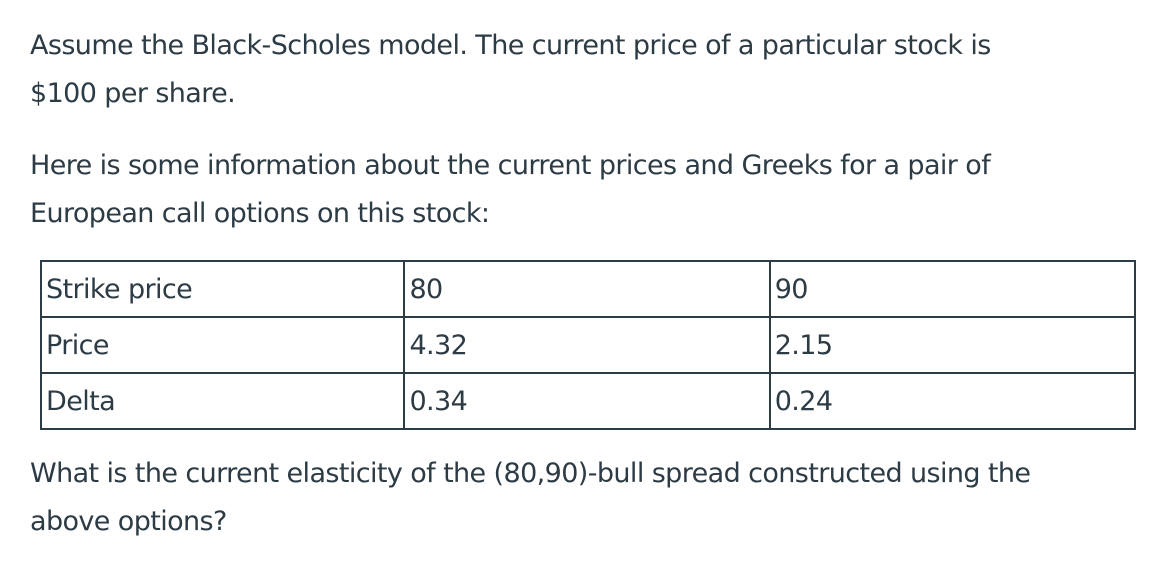 The width and height of the screenshot is (1150, 566). Describe the element at coordinates (133, 93) in the screenshot. I see `intro-line-2: $100 per share.` at that location.